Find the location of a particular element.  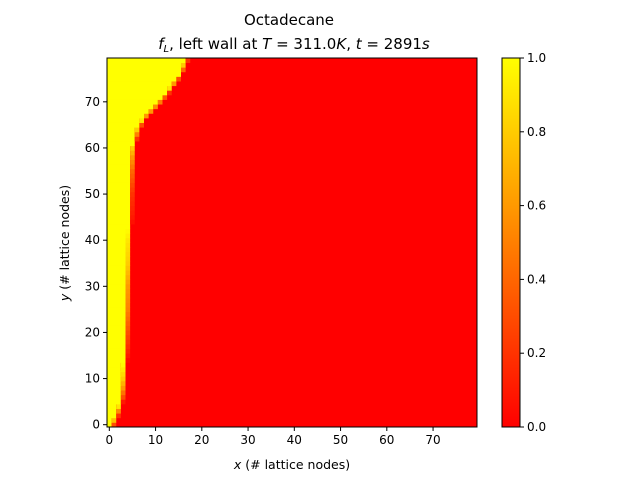

x-tick-label: 30 is located at coordinates (247, 440).